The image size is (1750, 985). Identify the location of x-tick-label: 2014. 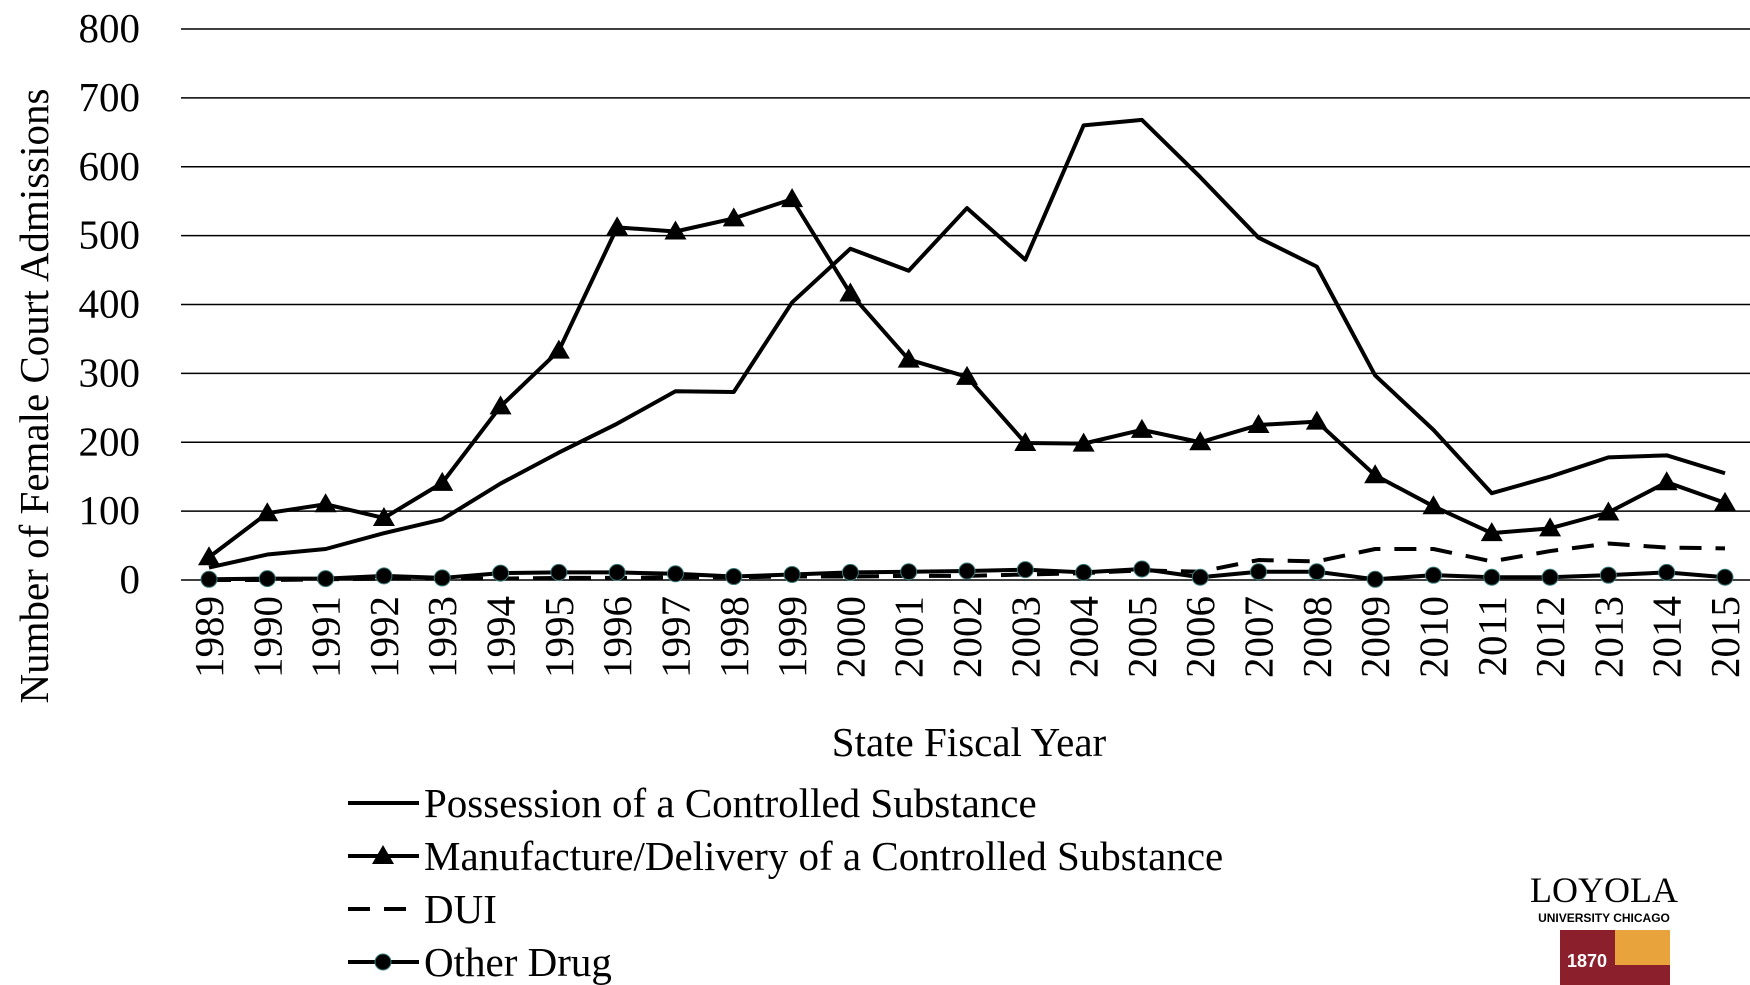
(1667, 637).